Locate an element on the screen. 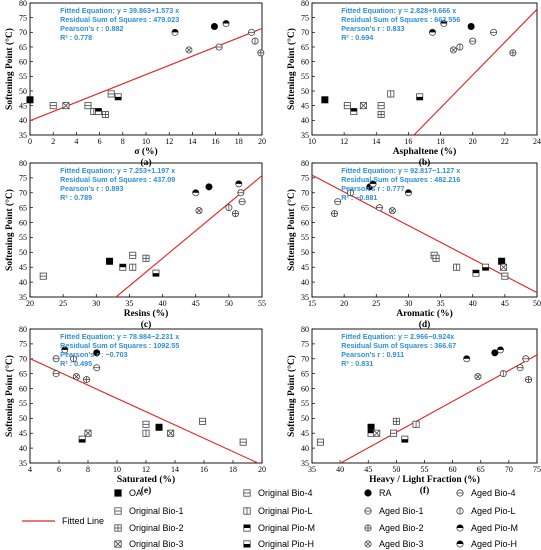 This screenshot has height=550, width=541. y-tick-label: 65 is located at coordinates (305, 47).